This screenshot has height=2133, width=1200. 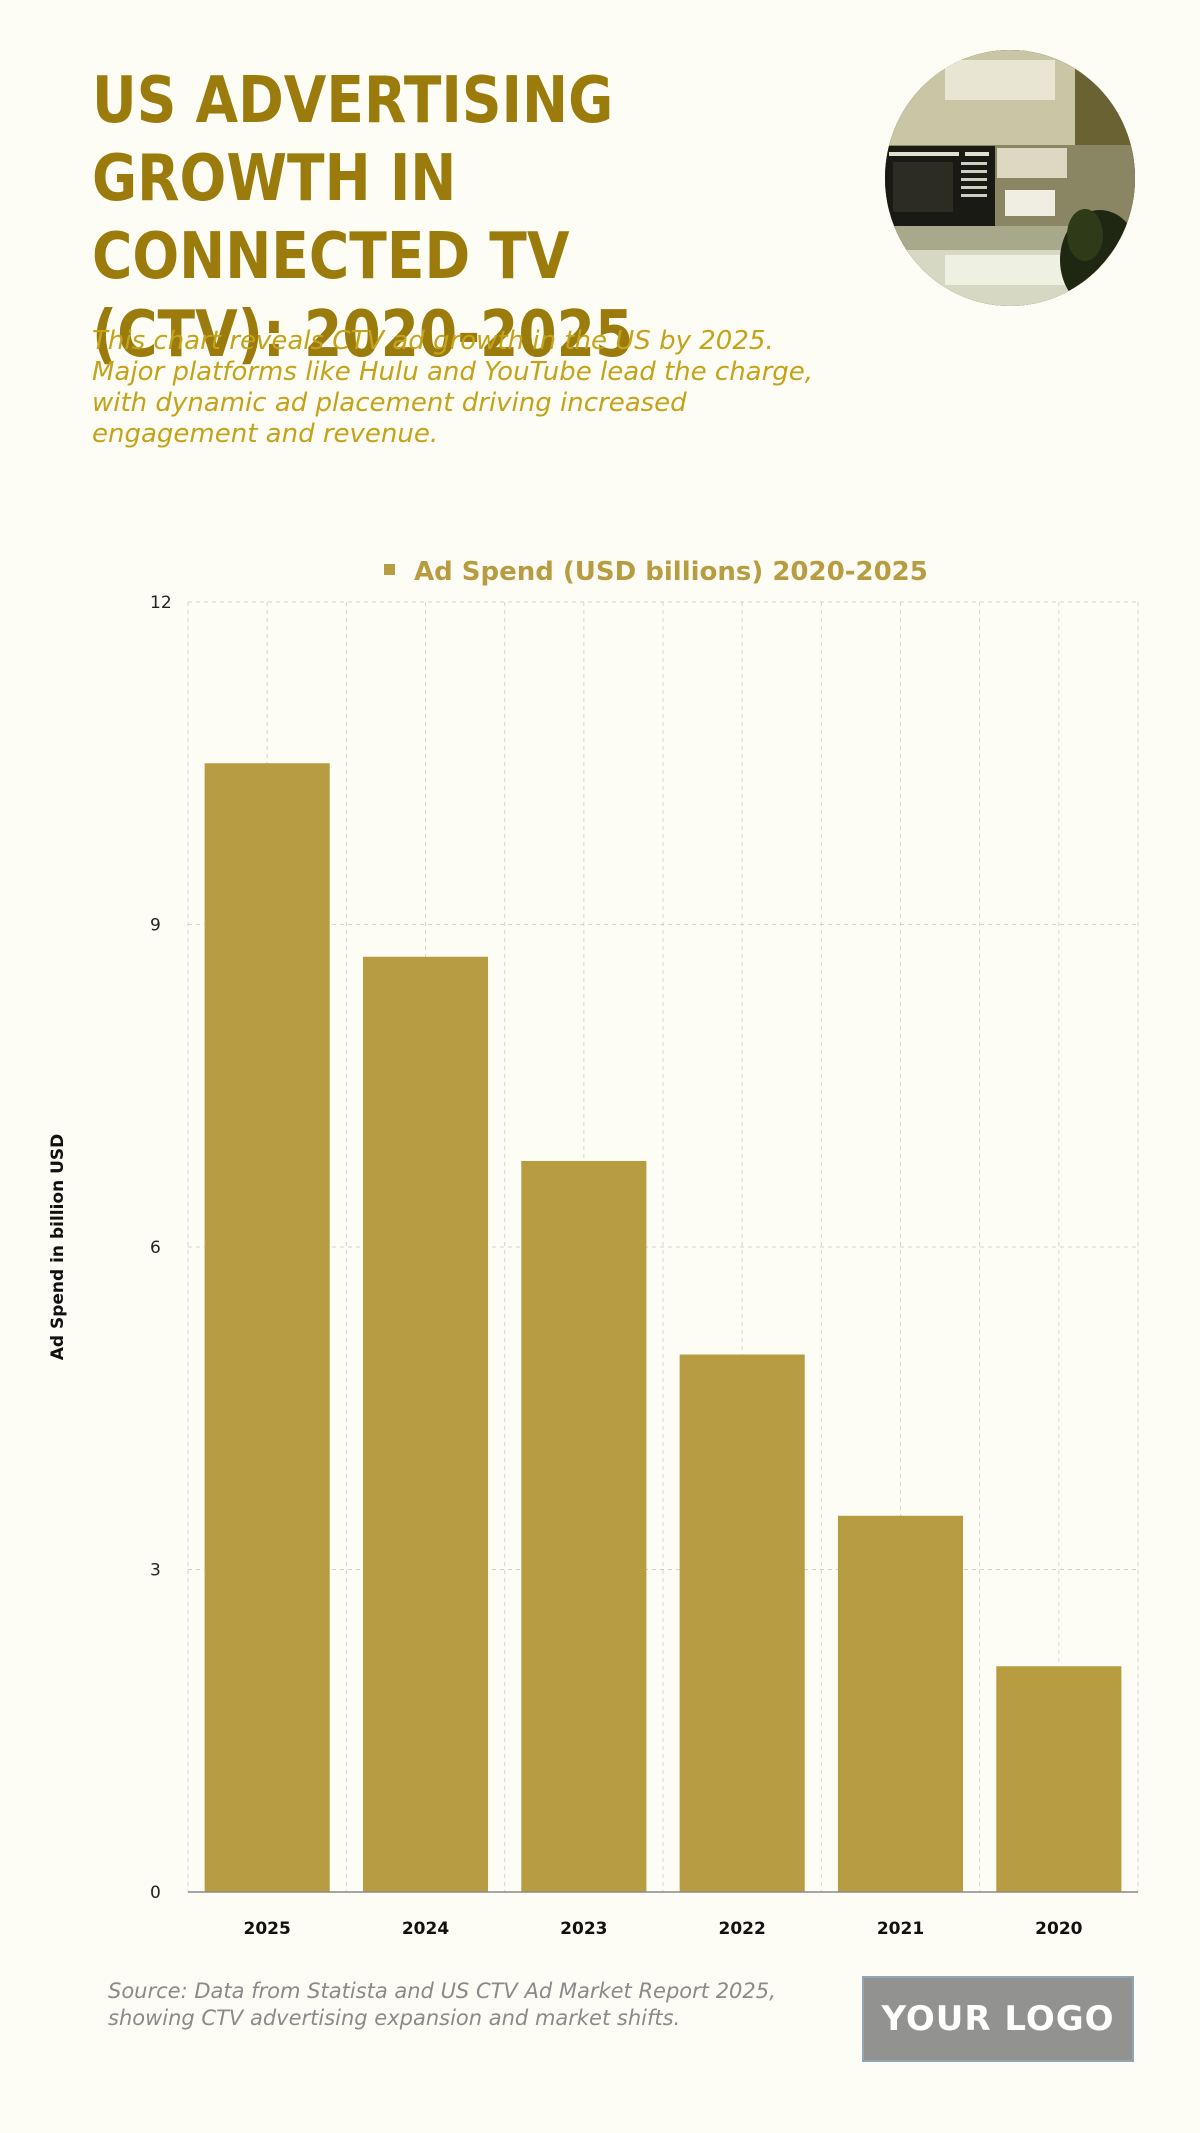 I want to click on logo-text: YOUR LOGO, so click(x=998, y=2019).